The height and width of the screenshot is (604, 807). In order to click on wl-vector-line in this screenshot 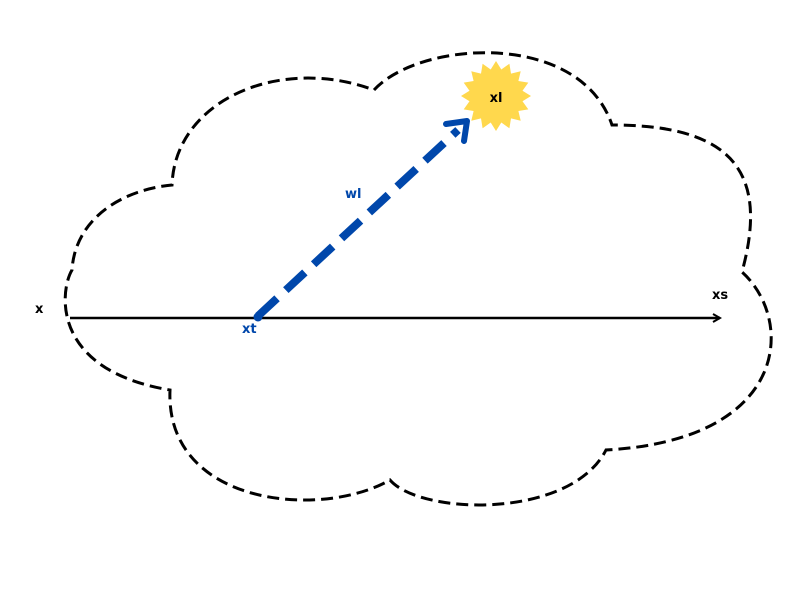, I will do `click(358, 223)`.